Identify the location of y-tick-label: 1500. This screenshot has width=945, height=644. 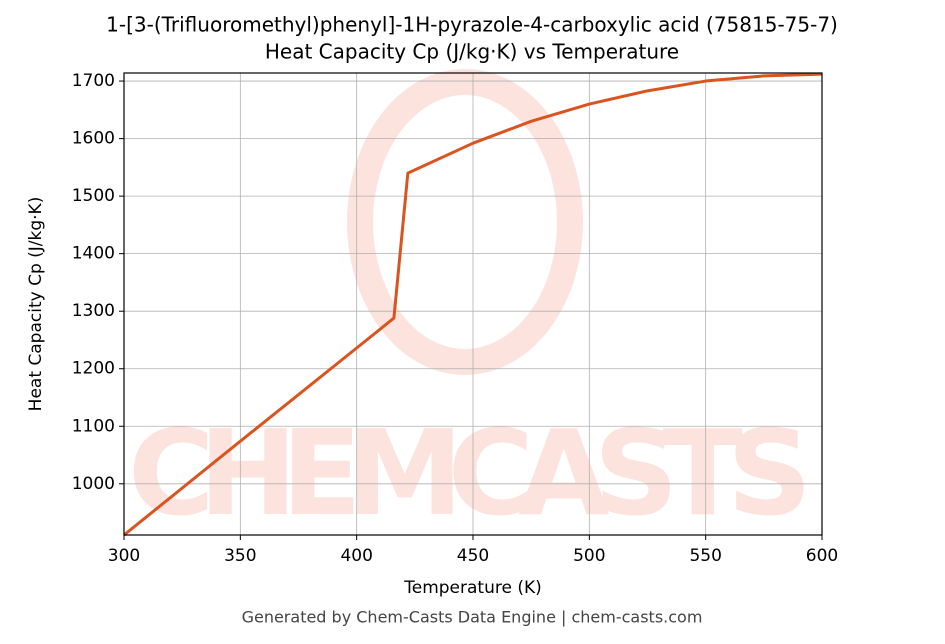
(93, 196).